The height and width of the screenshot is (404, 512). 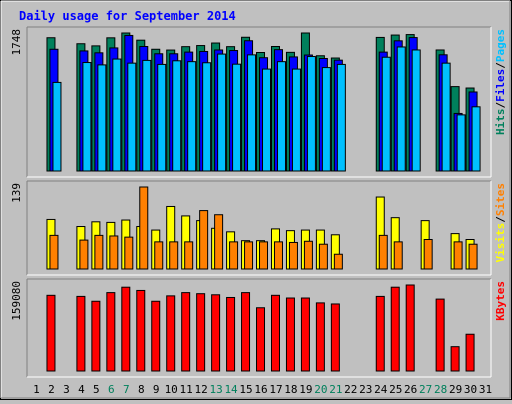 I want to click on day-label: 11, so click(x=186, y=389).